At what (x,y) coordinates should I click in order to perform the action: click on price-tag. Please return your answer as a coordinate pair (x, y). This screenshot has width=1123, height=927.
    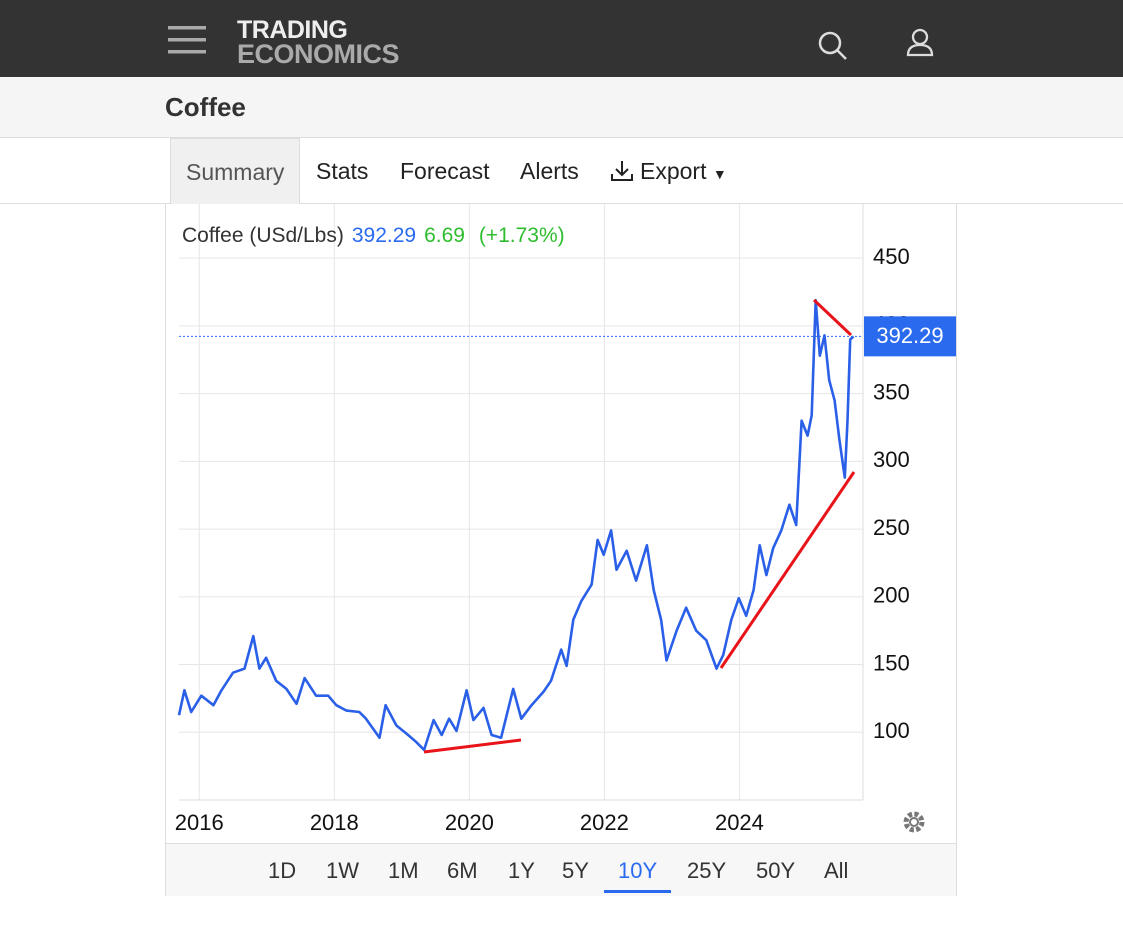
    Looking at the image, I should click on (910, 336).